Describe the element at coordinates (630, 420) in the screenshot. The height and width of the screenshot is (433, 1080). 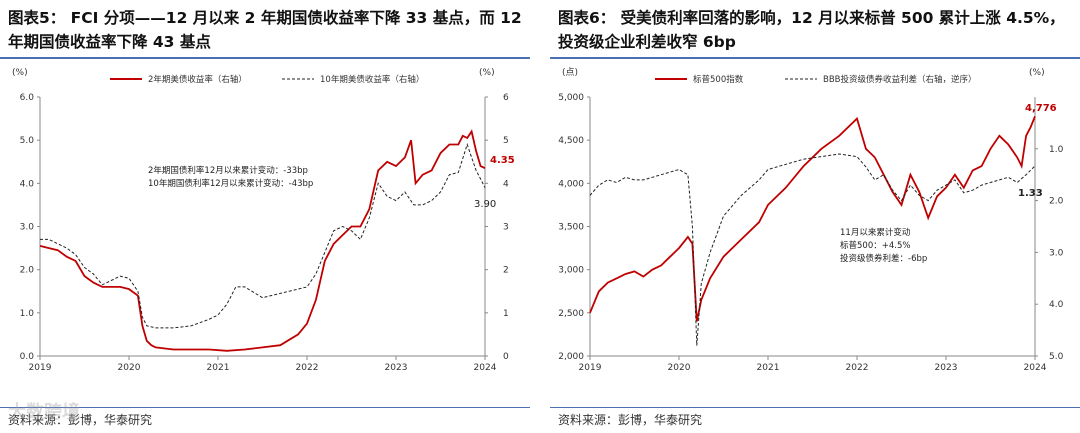
I see `figure-6-source: 资料来源：彭博，华泰研究` at that location.